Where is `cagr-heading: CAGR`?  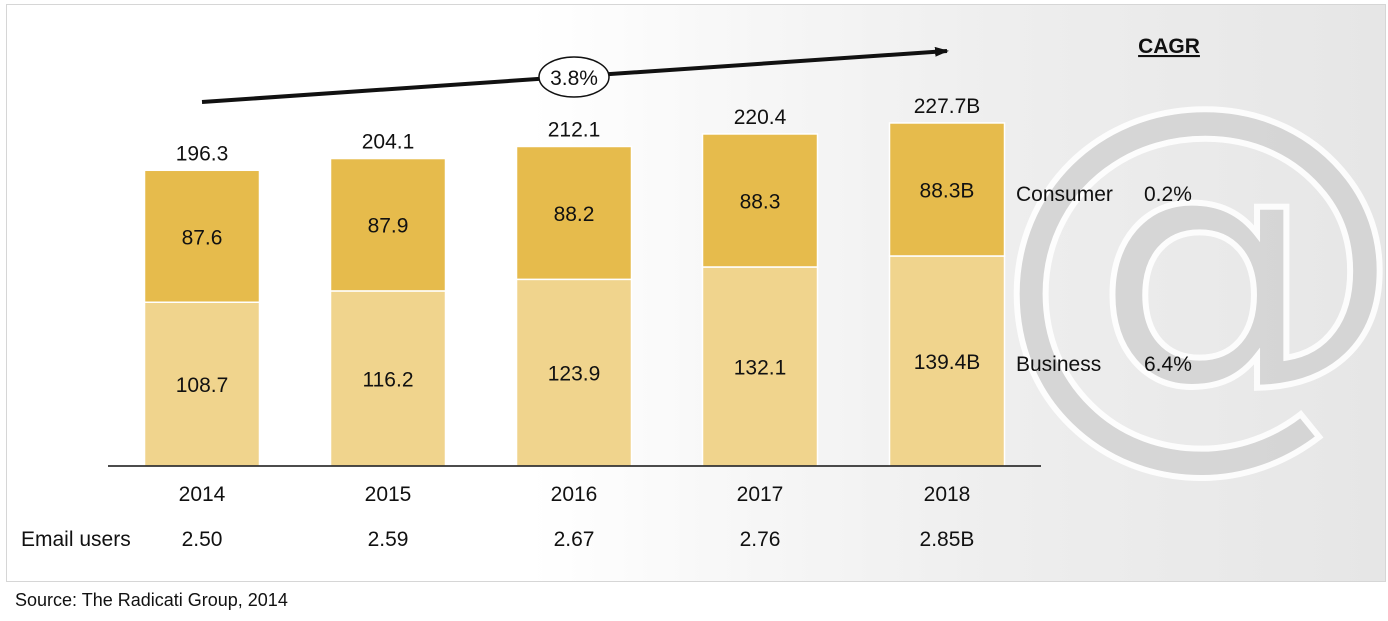
cagr-heading: CAGR is located at coordinates (1169, 46).